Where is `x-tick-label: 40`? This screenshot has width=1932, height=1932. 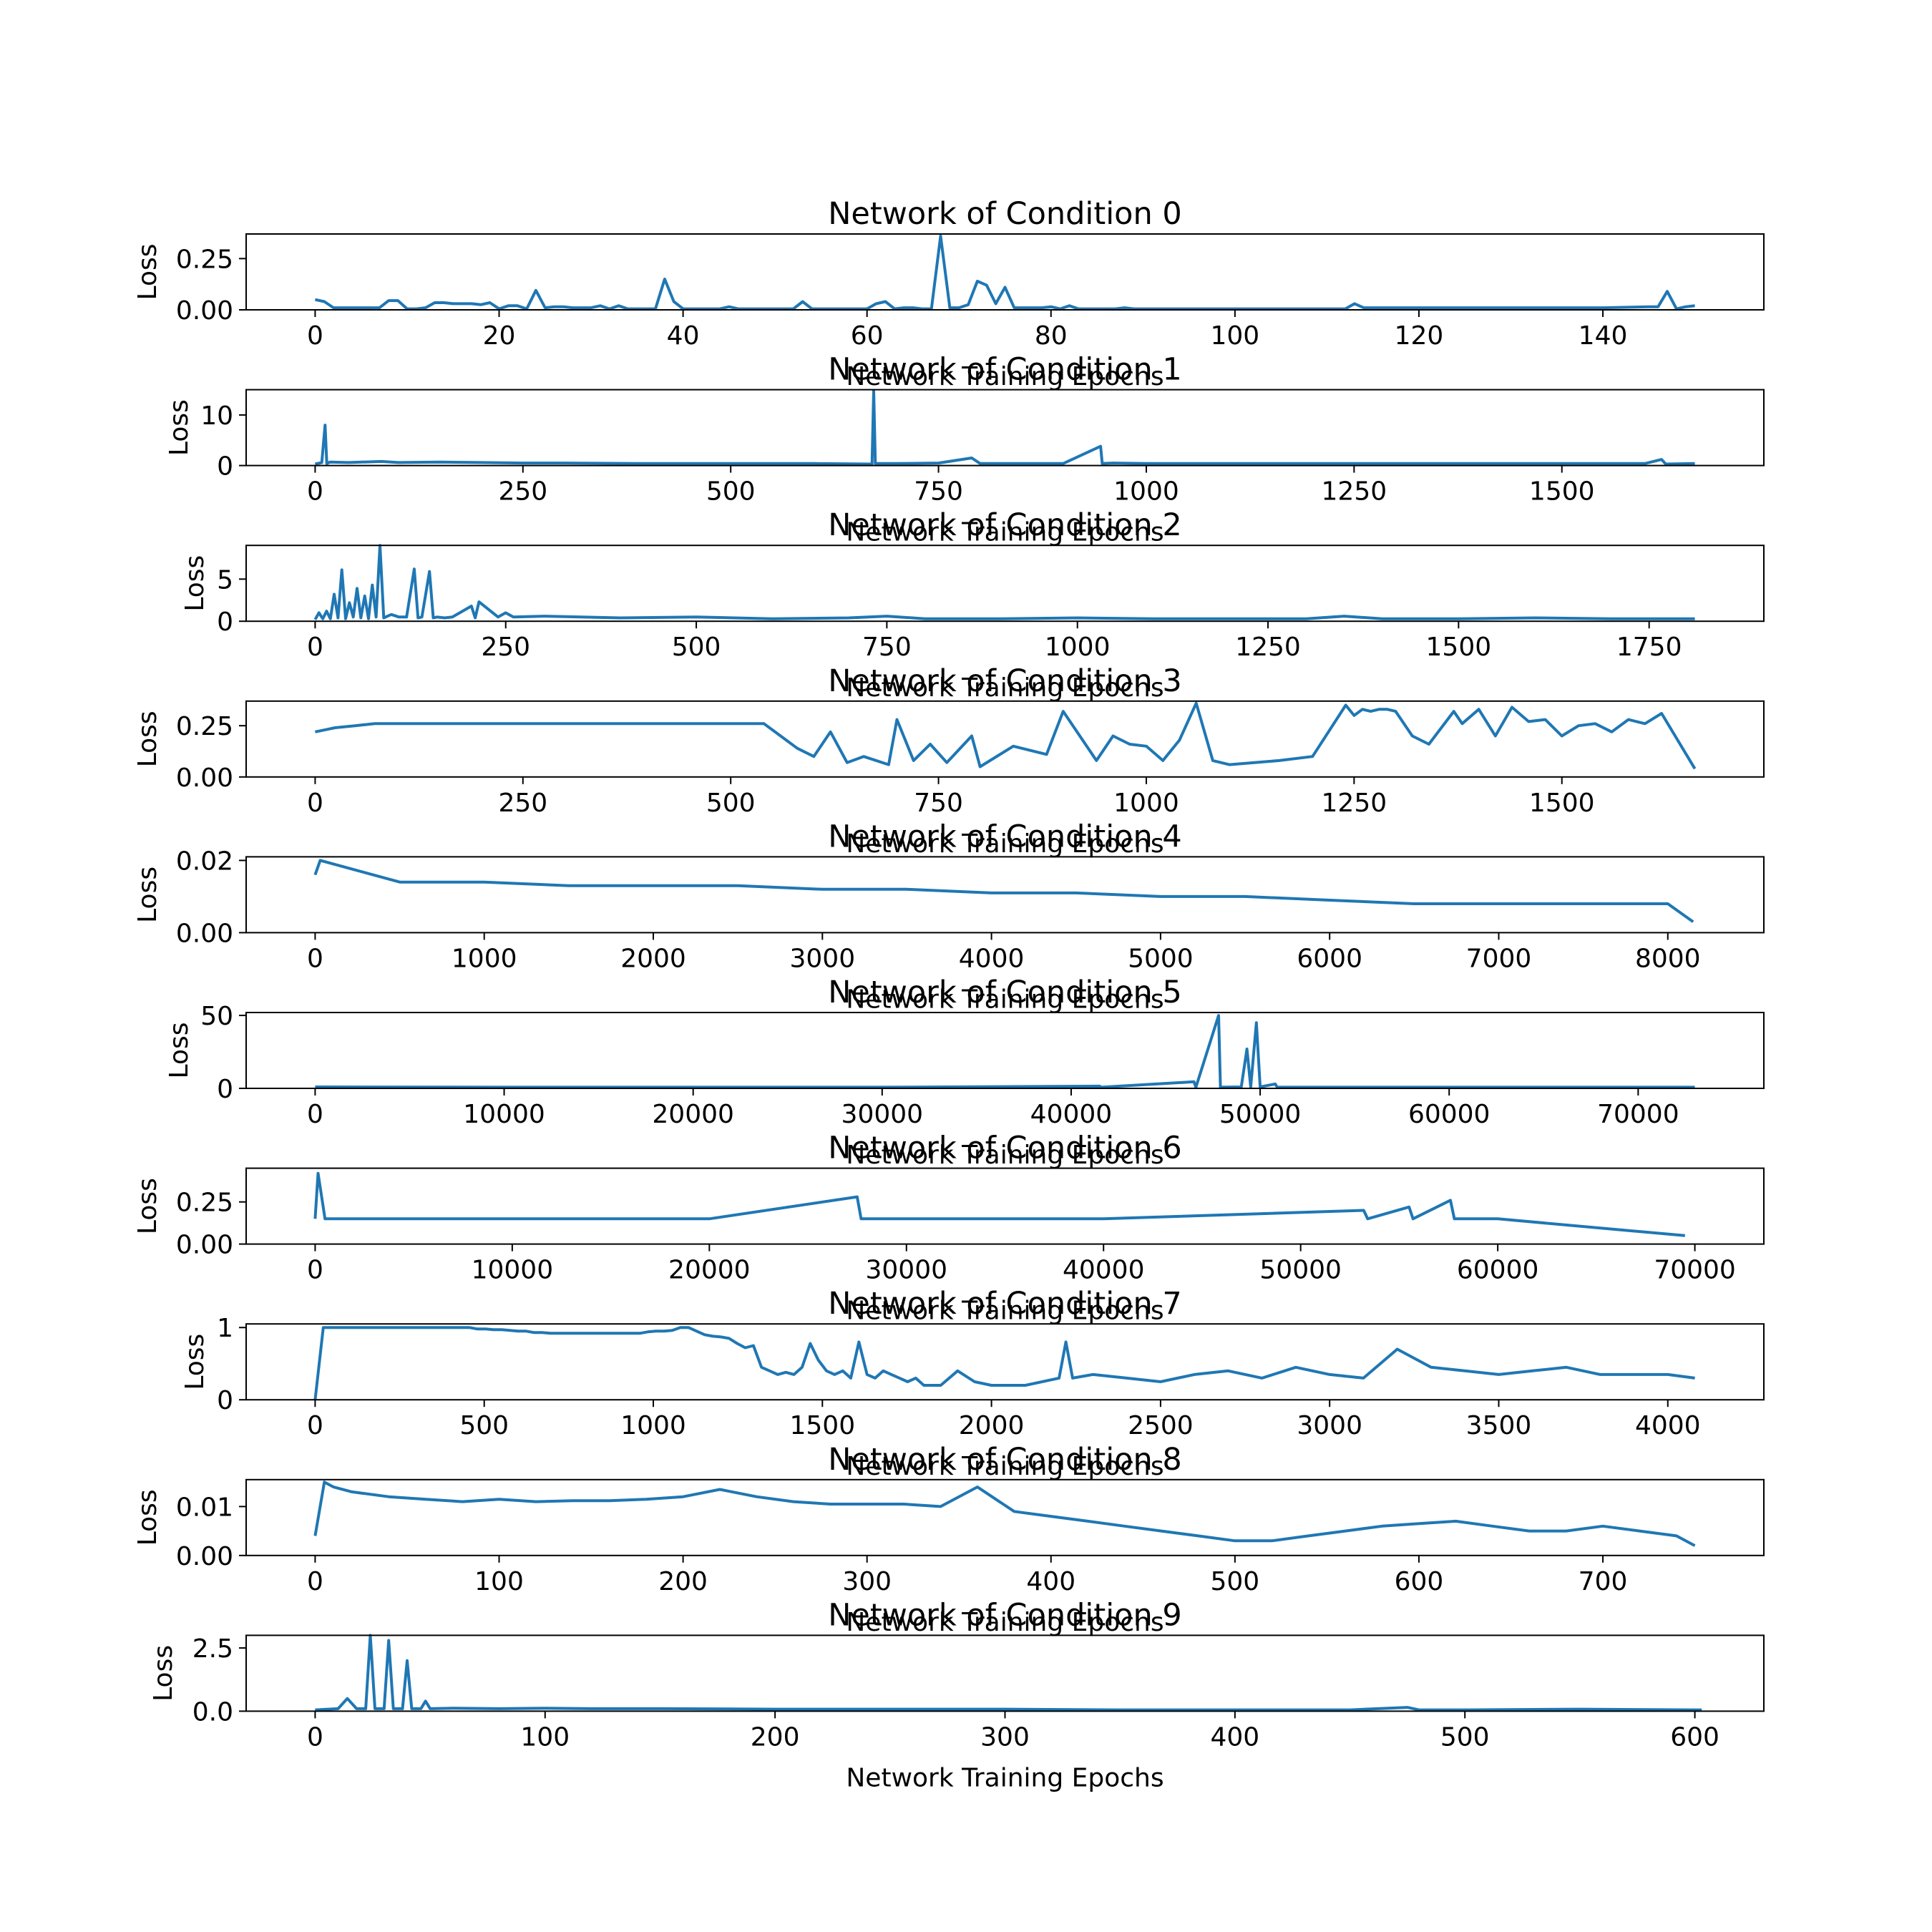 x-tick-label: 40 is located at coordinates (683, 336).